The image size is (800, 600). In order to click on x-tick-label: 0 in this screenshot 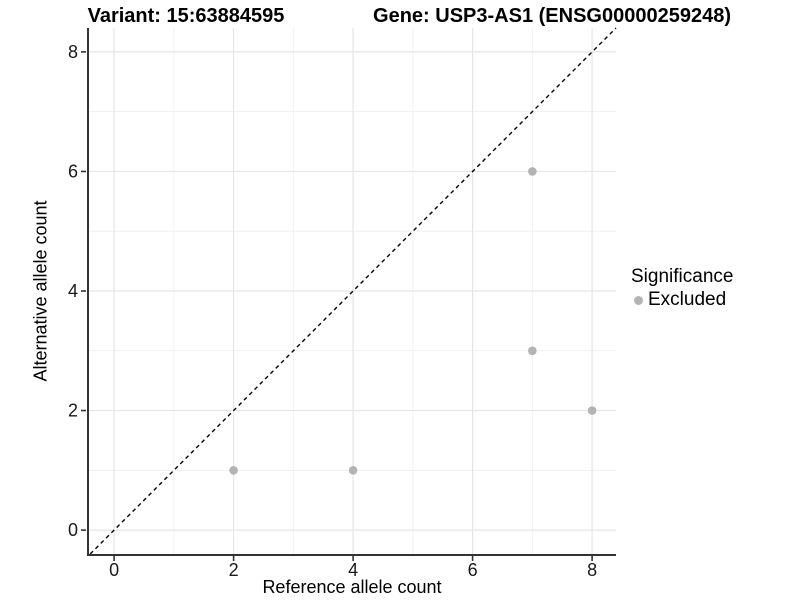, I will do `click(114, 570)`.